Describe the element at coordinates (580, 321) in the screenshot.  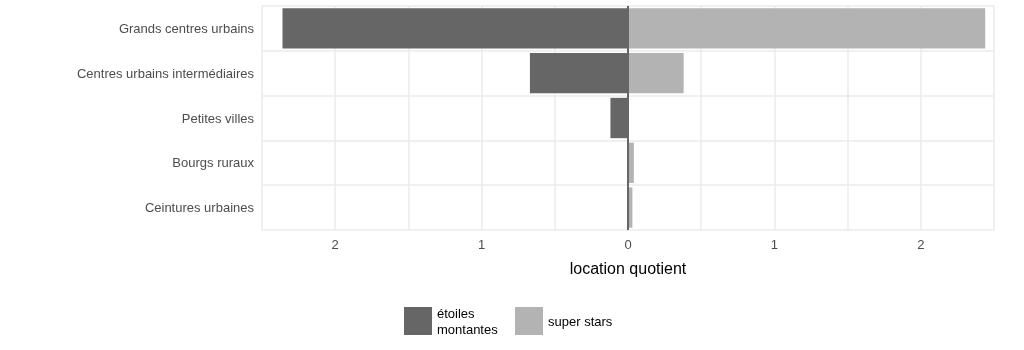
I see `legend-label: super stars` at that location.